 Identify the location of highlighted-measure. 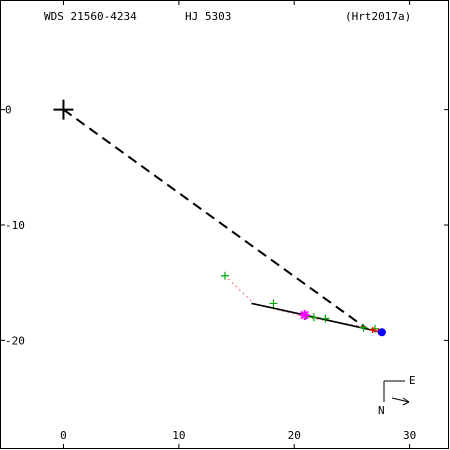
(304, 315).